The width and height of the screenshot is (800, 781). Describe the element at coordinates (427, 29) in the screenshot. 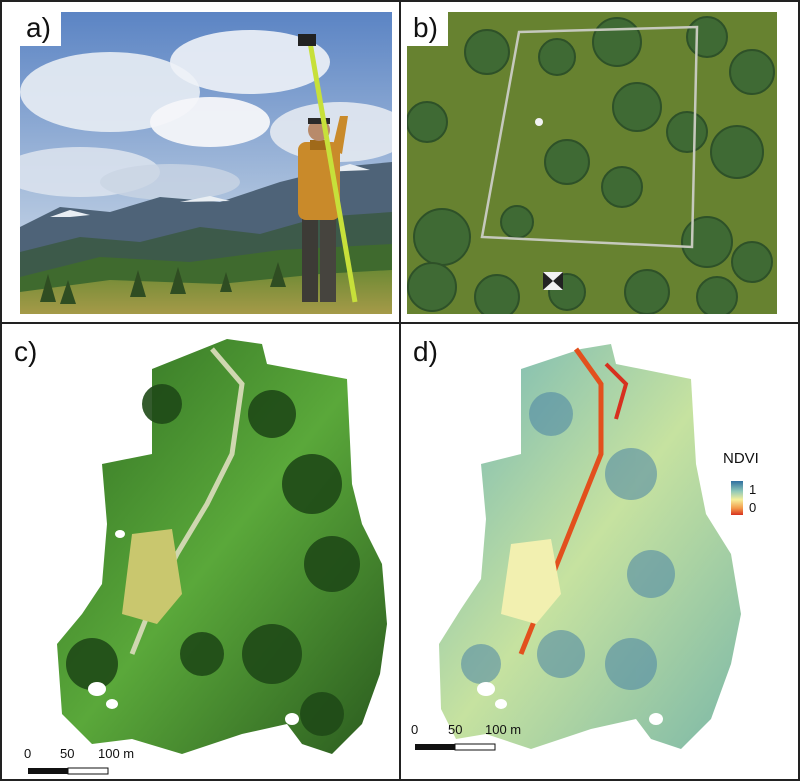

I see `panel-b-label: b)` at that location.